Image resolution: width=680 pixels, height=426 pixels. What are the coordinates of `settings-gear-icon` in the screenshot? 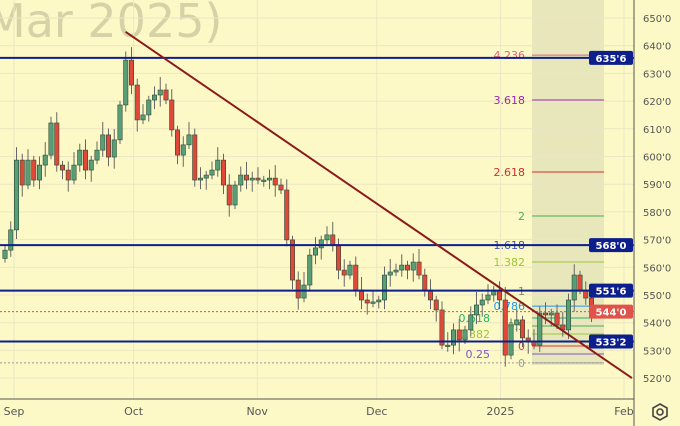 It's located at (660, 412).